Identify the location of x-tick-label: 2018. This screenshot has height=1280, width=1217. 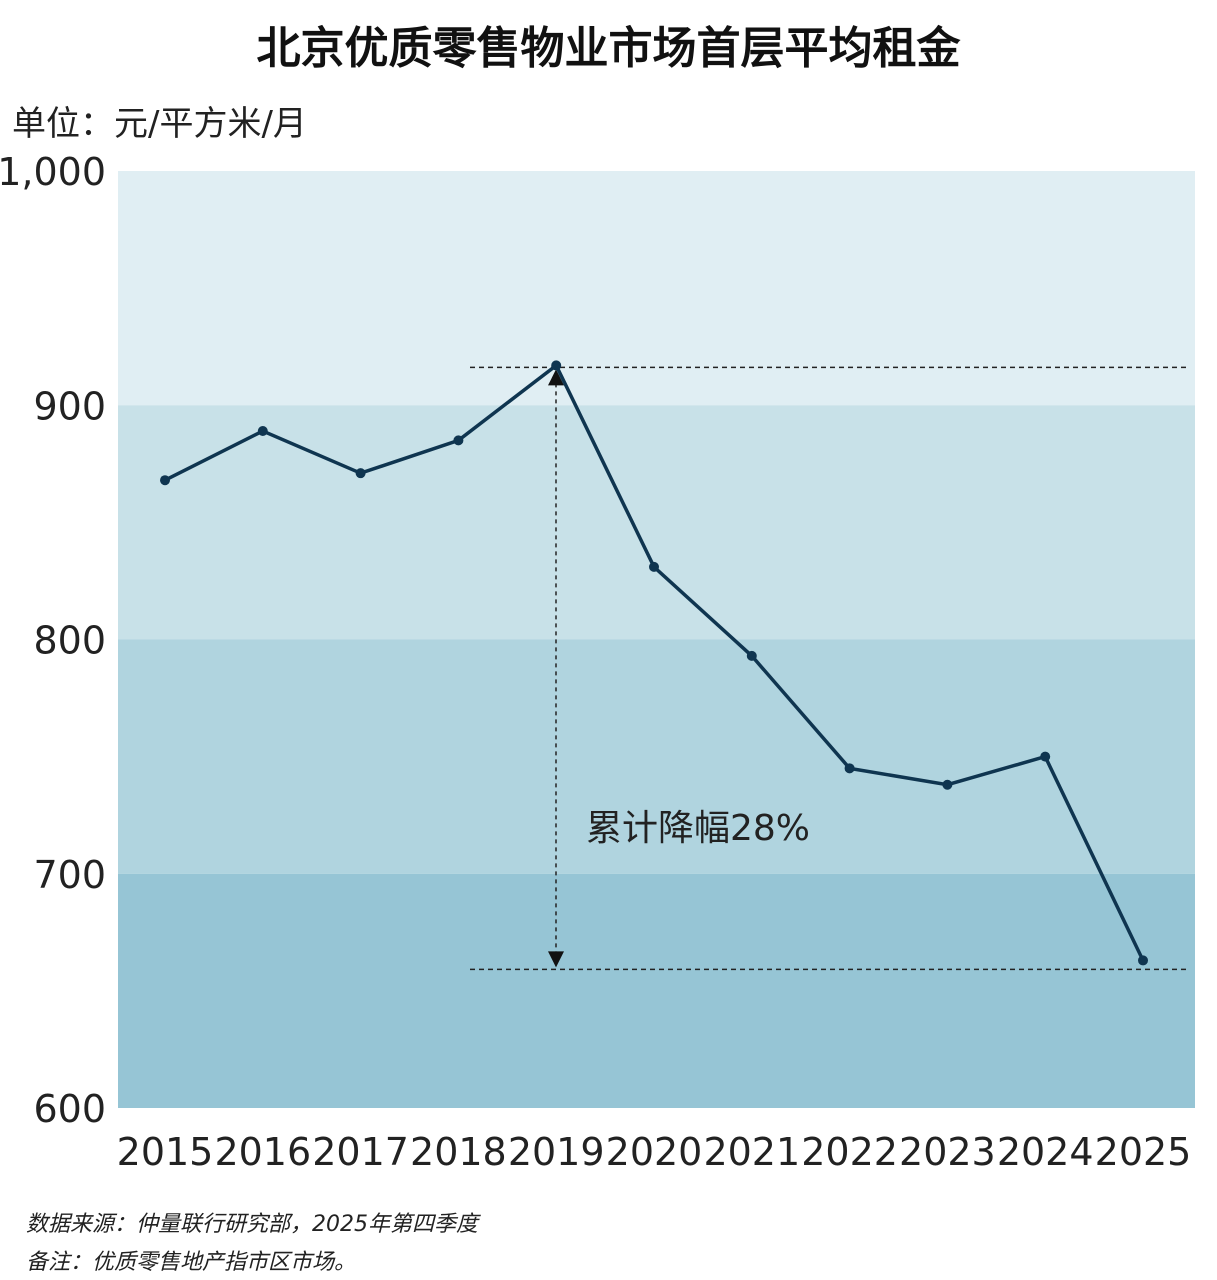
(458, 1152).